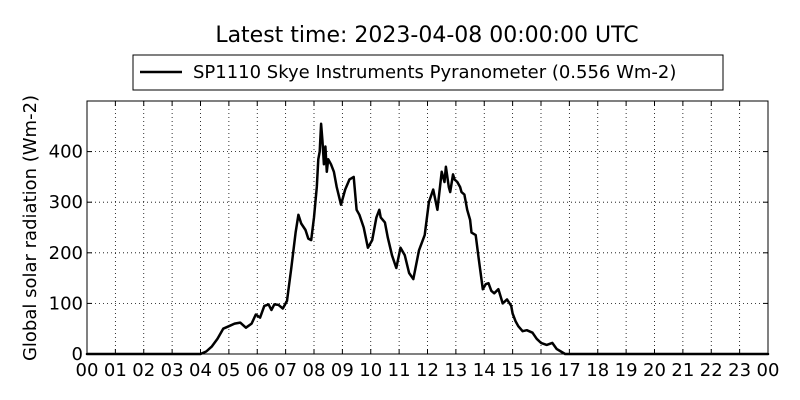 Image resolution: width=800 pixels, height=400 pixels. What do you see at coordinates (512, 370) in the screenshot?
I see `x-tick-label: 15` at bounding box center [512, 370].